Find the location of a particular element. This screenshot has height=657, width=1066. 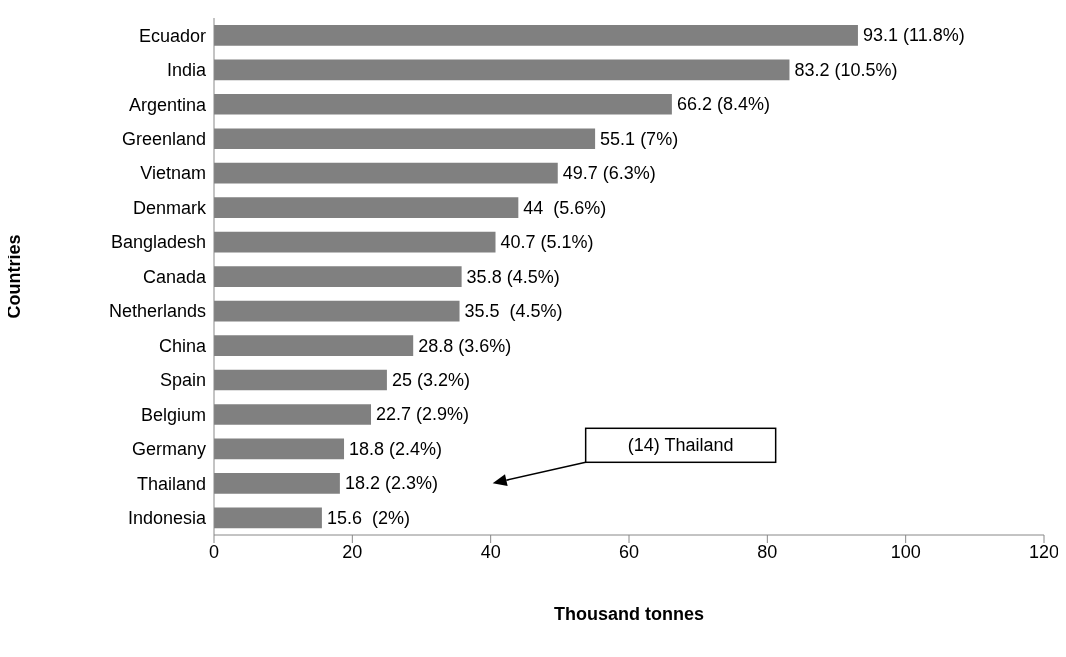

y-tick-label: Indonesia is located at coordinates (167, 518).